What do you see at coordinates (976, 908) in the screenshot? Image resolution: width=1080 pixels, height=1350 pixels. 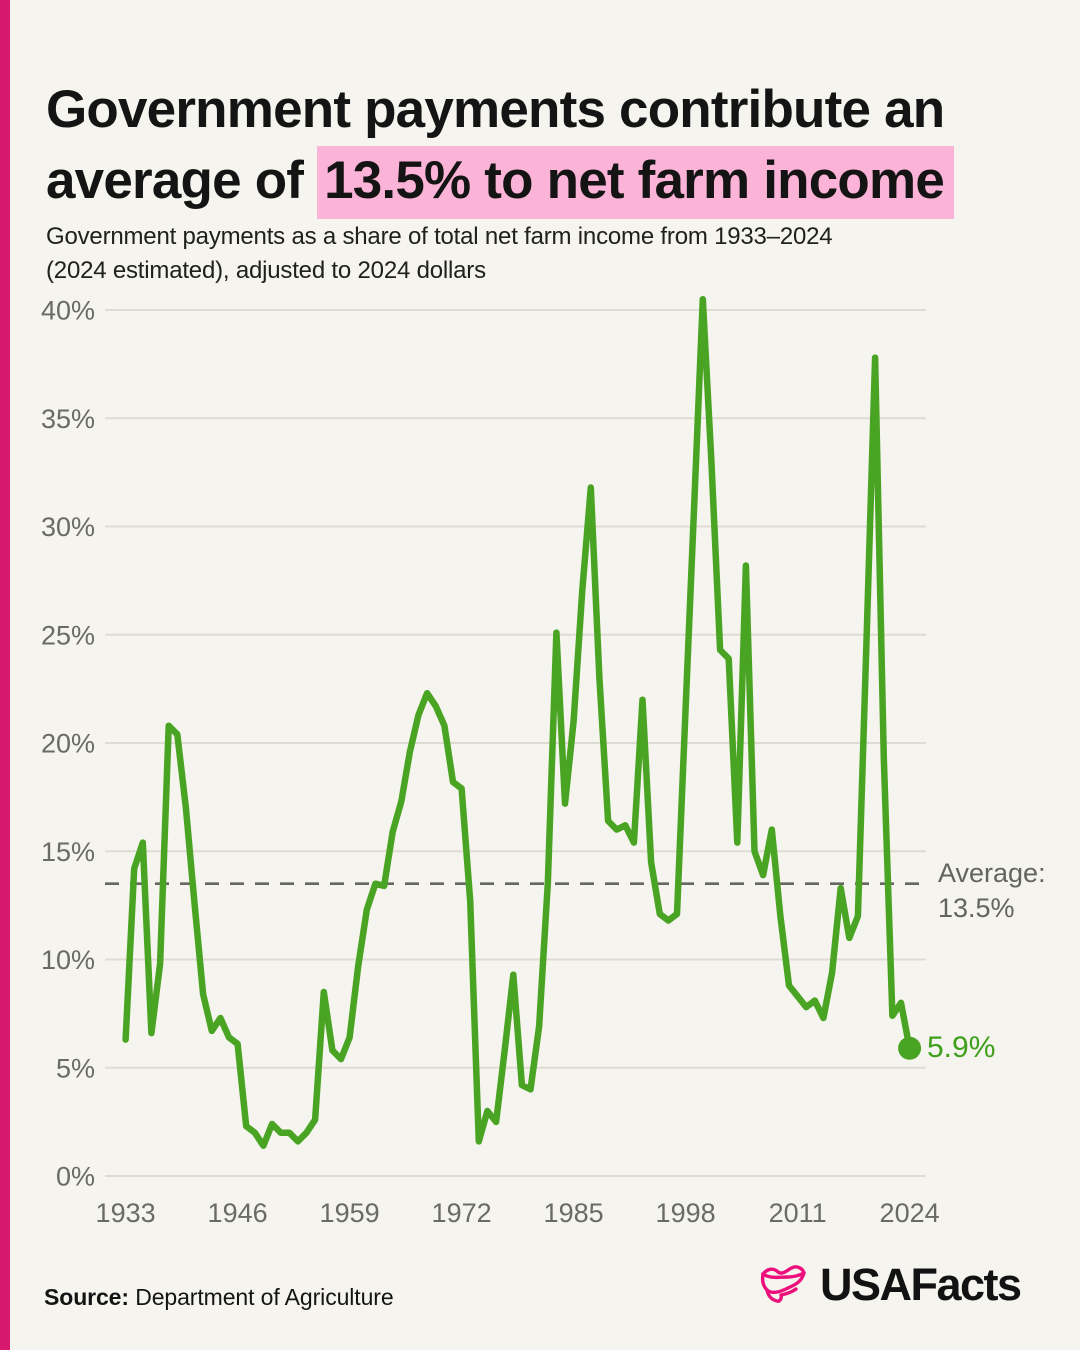 I see `average-annotation-line-2: 13.5%` at bounding box center [976, 908].